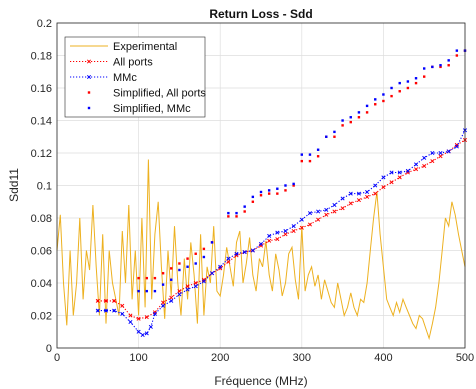 Image resolution: width=476 pixels, height=389 pixels. I want to click on legend-label: Simplified, All ports, so click(159, 94).